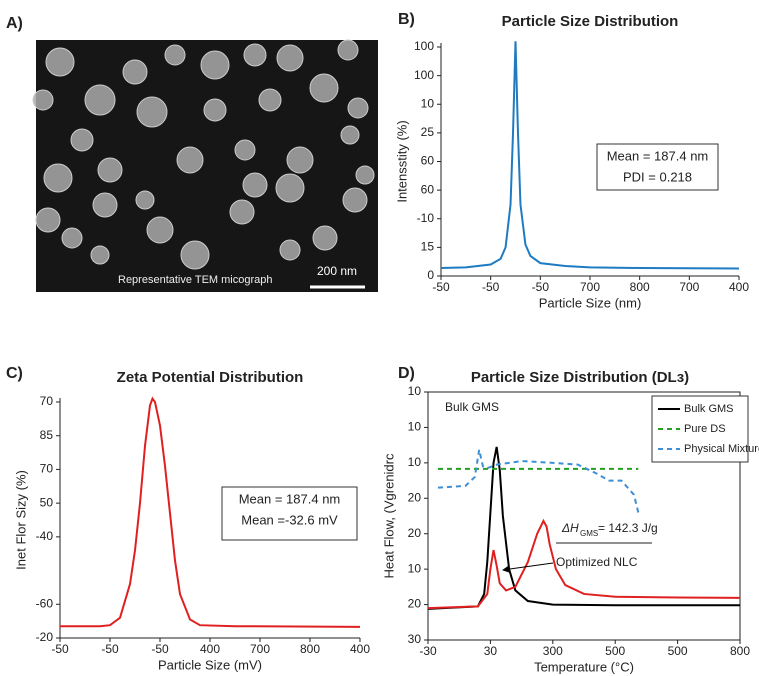 The image size is (759, 676). What do you see at coordinates (590, 302) in the screenshot?
I see `x-axis-label: Particle Size (nm)` at bounding box center [590, 302].